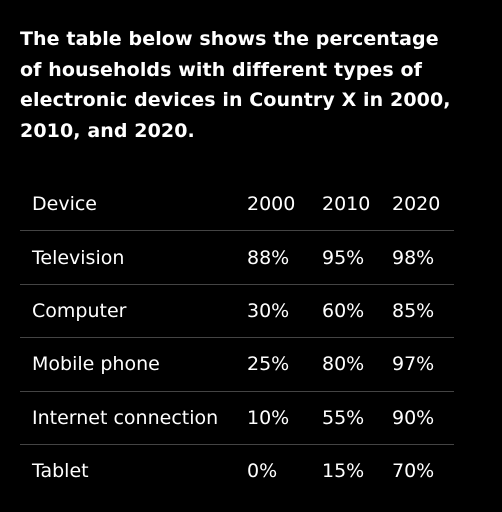 Image resolution: width=502 pixels, height=512 pixels. Describe the element at coordinates (423, 364) in the screenshot. I see `value-cell: 97%` at that location.